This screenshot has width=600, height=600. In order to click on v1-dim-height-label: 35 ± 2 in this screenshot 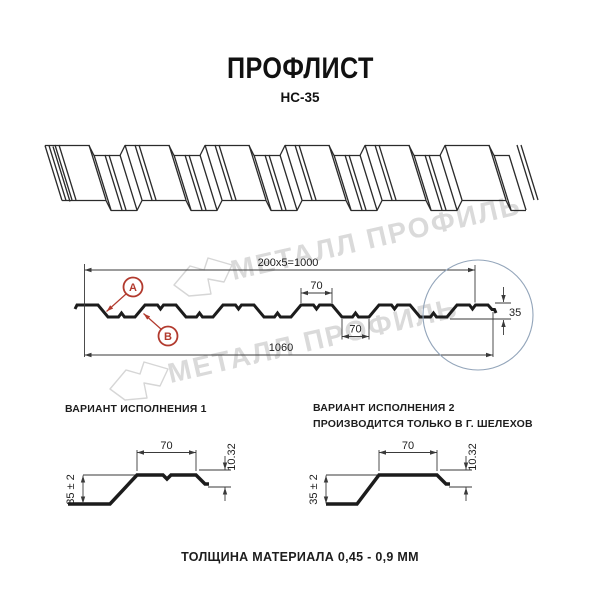, I will do `click(71, 489)`.